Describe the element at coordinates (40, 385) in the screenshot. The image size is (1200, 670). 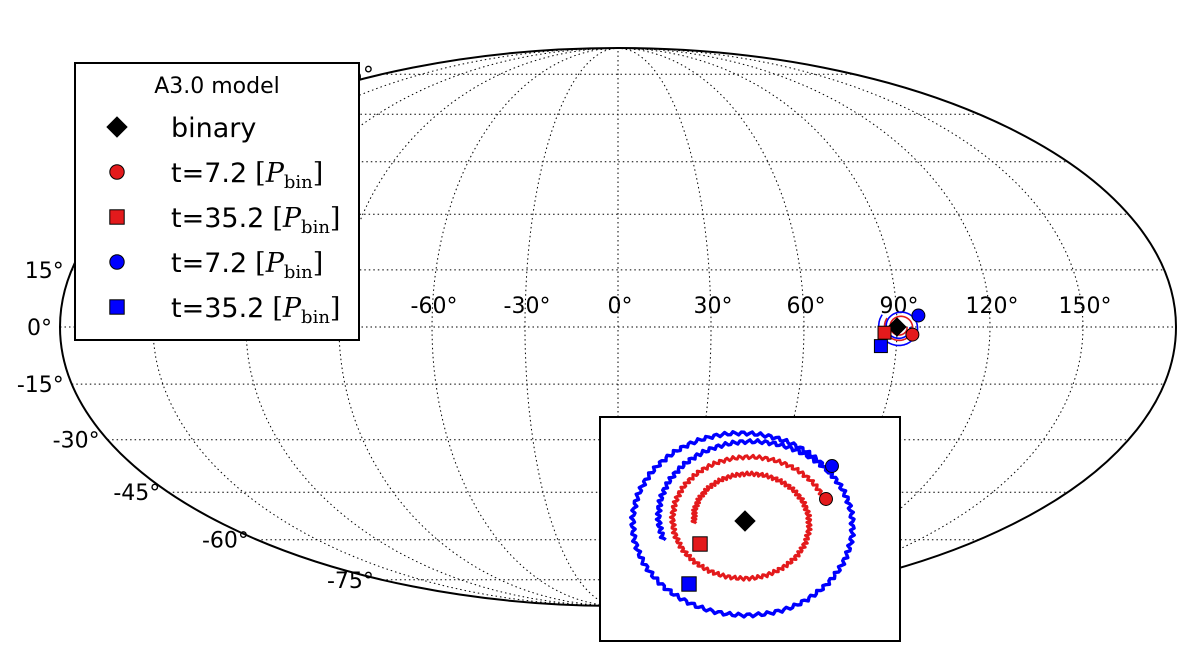
I see `lat-tick-label: -15°` at that location.